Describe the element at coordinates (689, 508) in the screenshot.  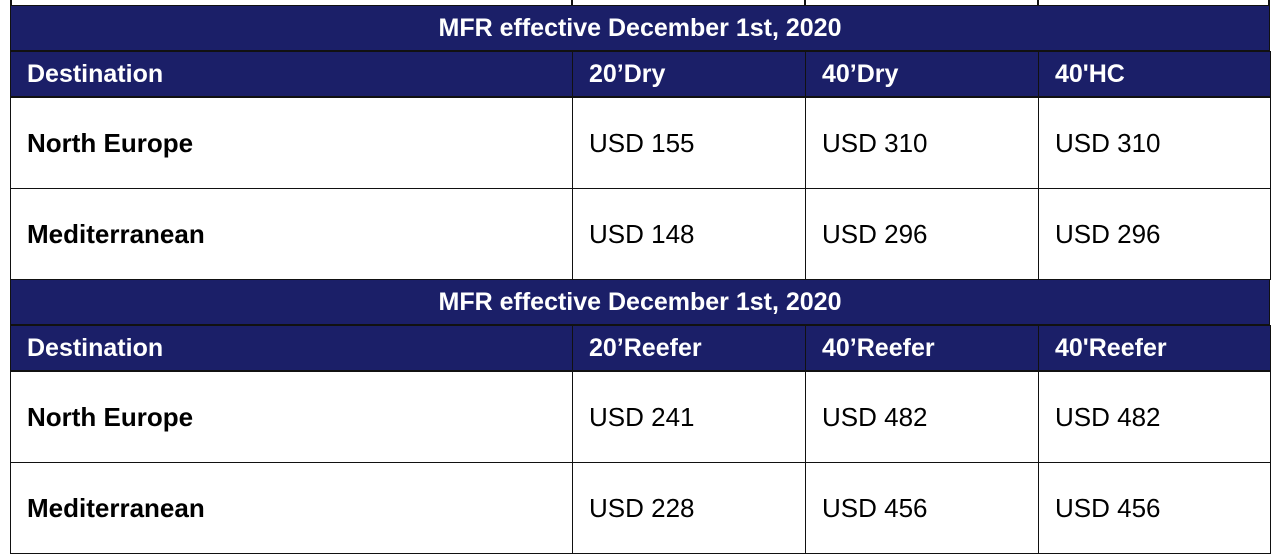
I see `price-cell: USD 228` at that location.